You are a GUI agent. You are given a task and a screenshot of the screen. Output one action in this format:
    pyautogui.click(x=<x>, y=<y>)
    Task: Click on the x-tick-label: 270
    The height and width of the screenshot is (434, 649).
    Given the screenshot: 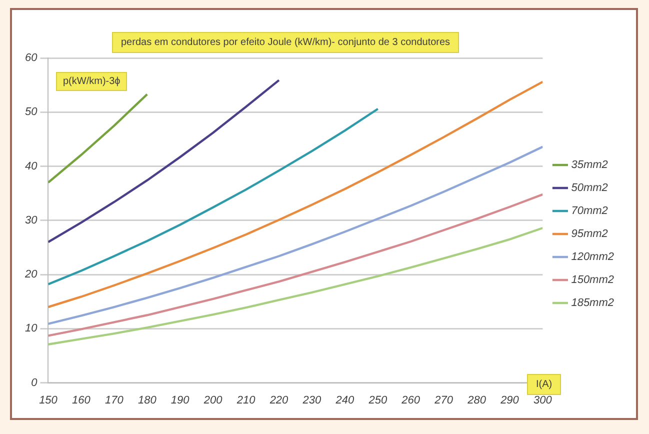 What is the action you would take?
    pyautogui.click(x=444, y=400)
    